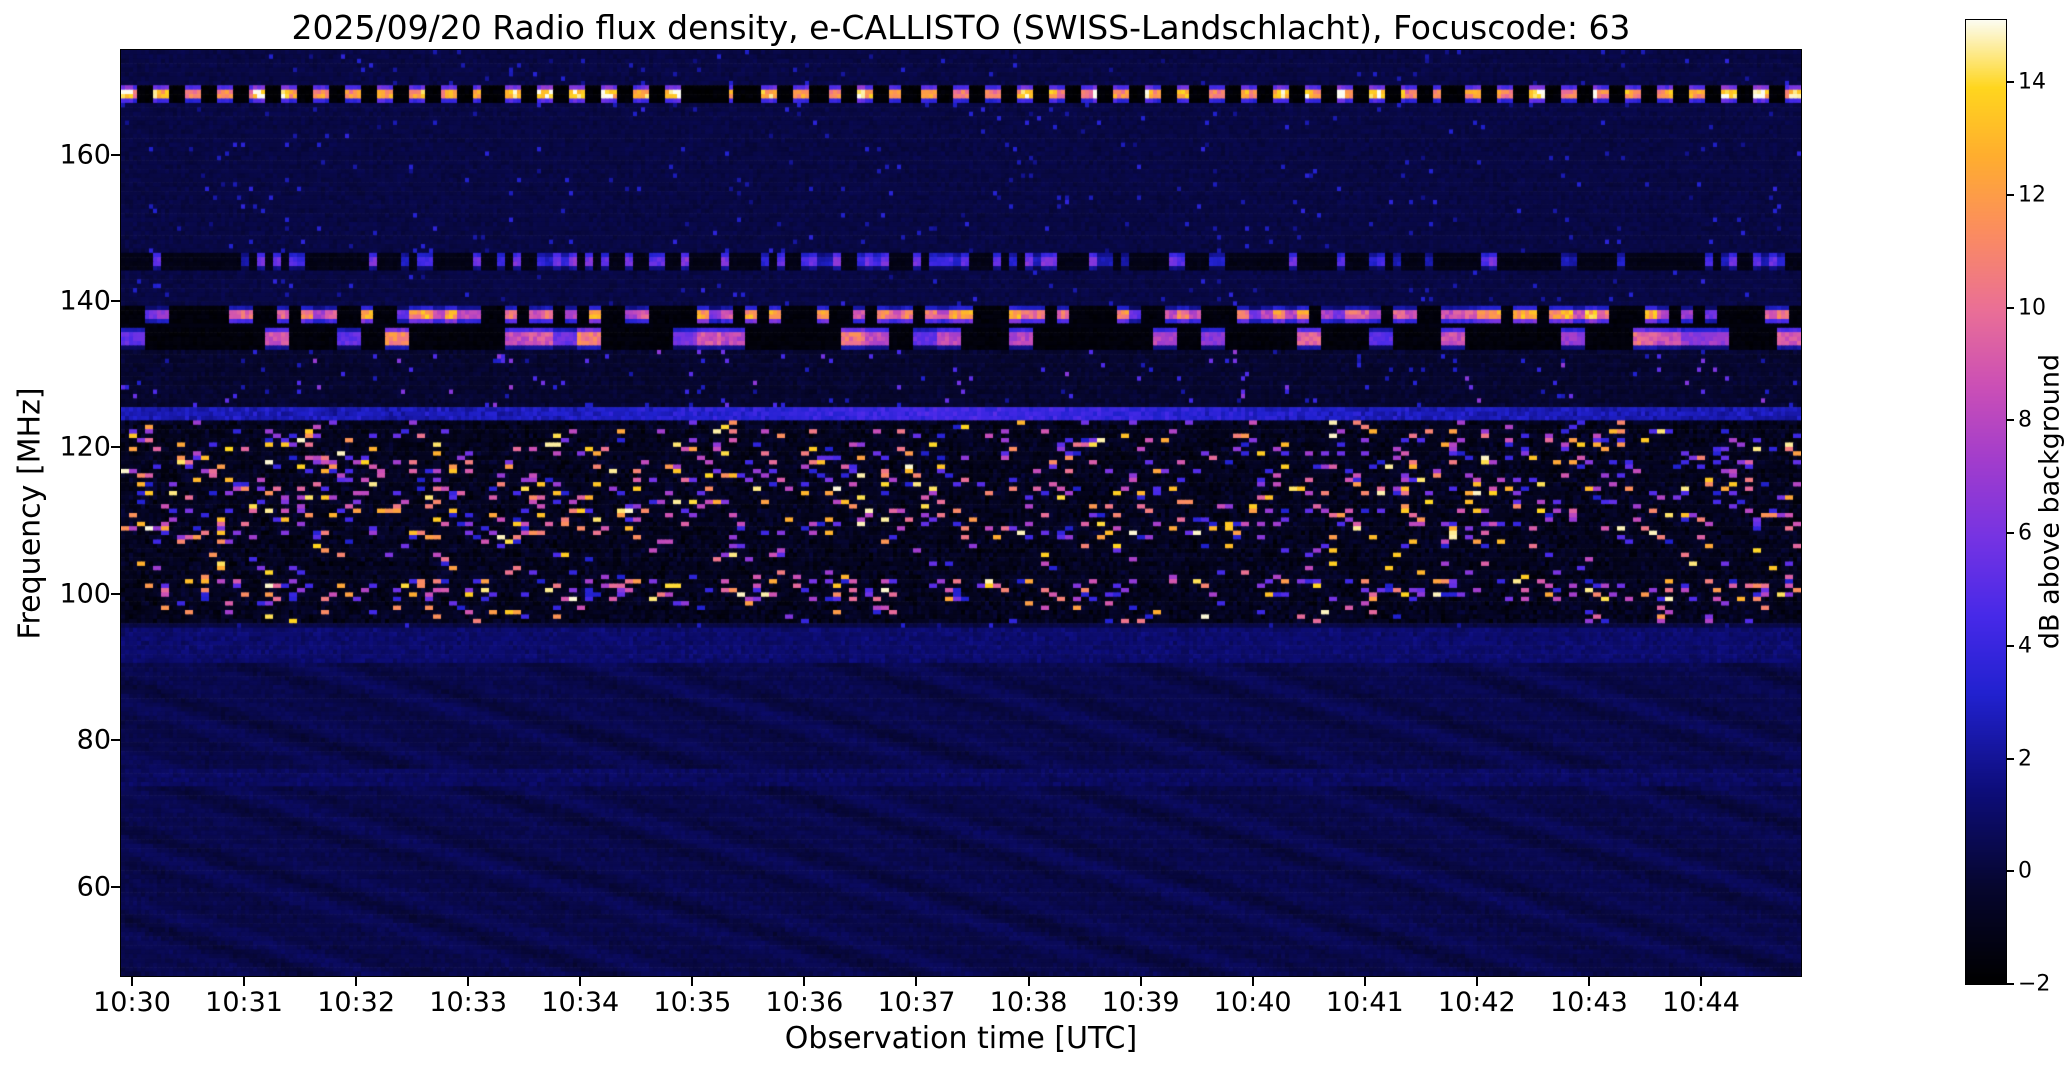 This screenshot has height=1067, width=2066. Describe the element at coordinates (580, 1002) in the screenshot. I see `x-tick-label: 10:34` at that location.